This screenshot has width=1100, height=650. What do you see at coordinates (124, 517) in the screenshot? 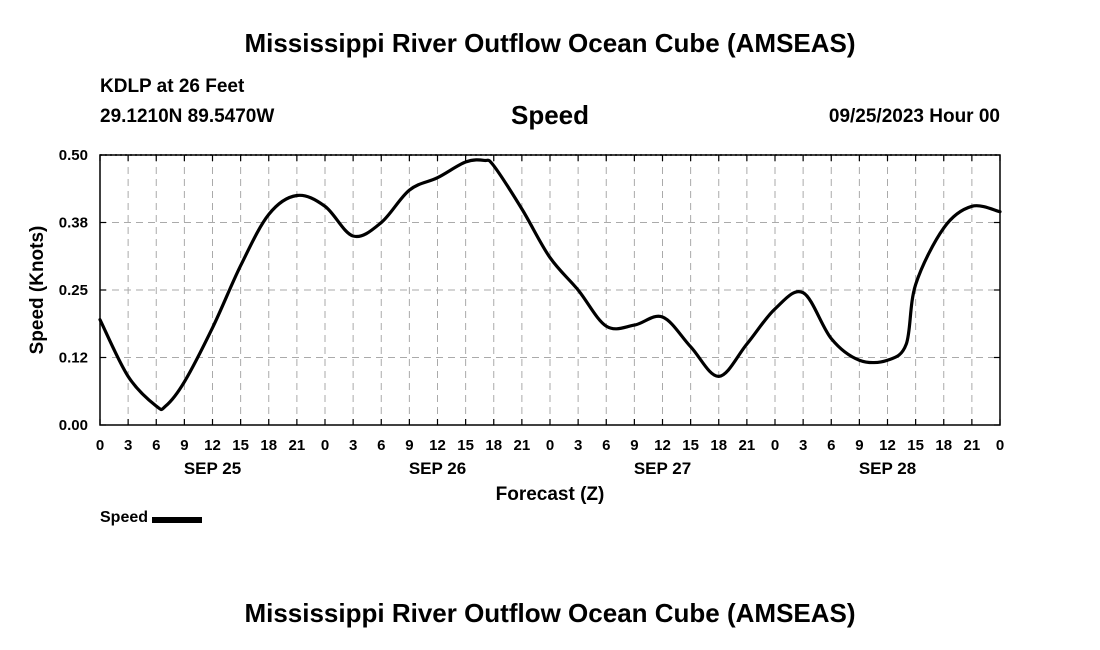
I see `legend-label: Speed` at bounding box center [124, 517].